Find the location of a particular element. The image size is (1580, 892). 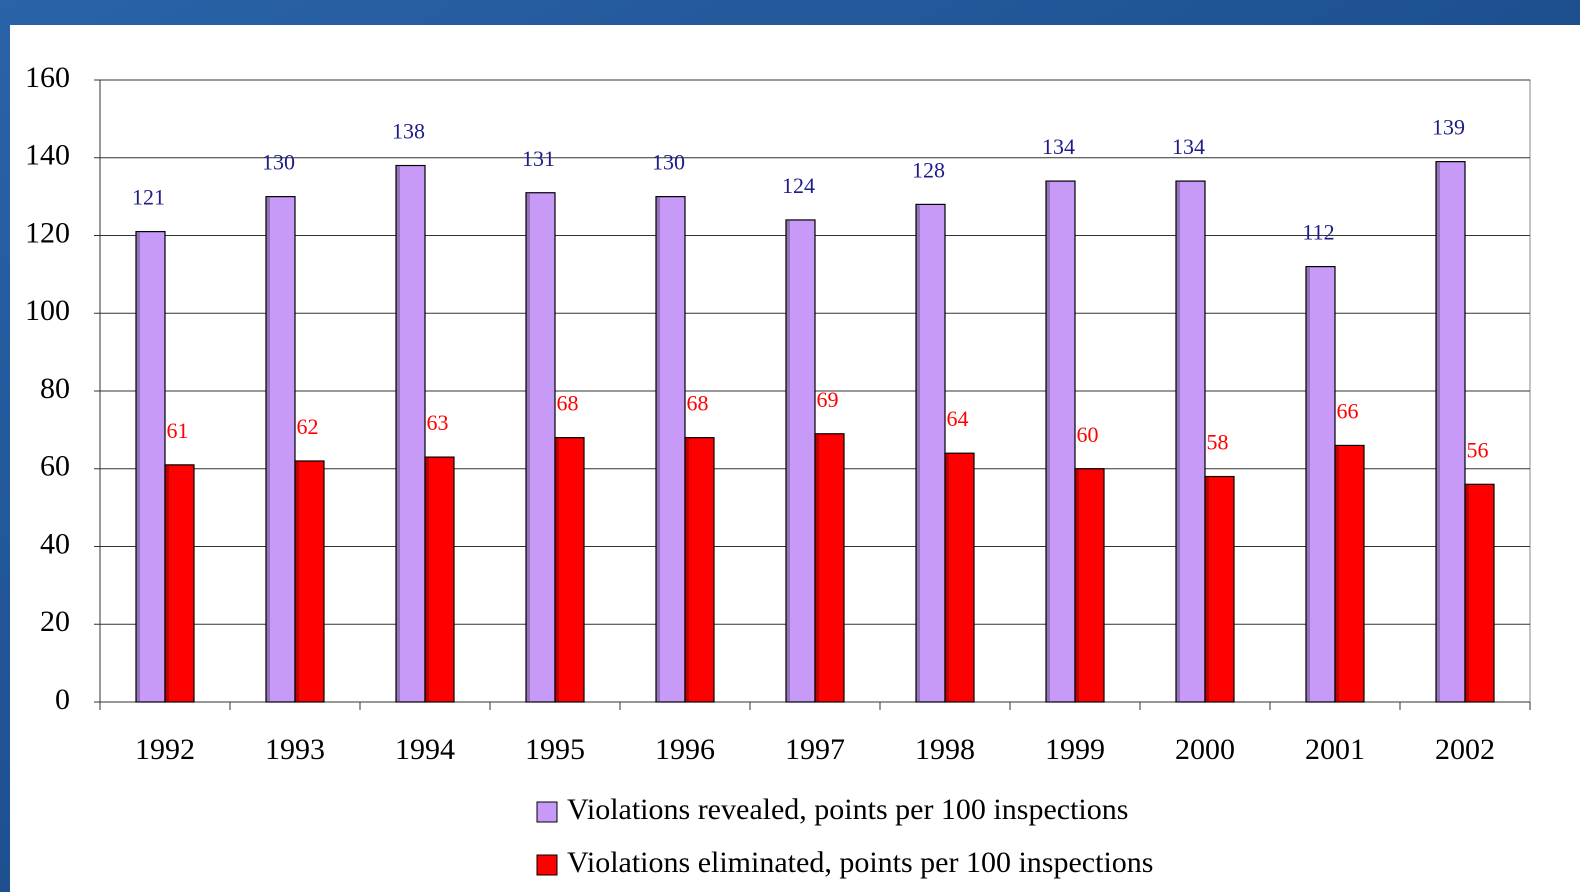

data-label: 128 is located at coordinates (928, 169).